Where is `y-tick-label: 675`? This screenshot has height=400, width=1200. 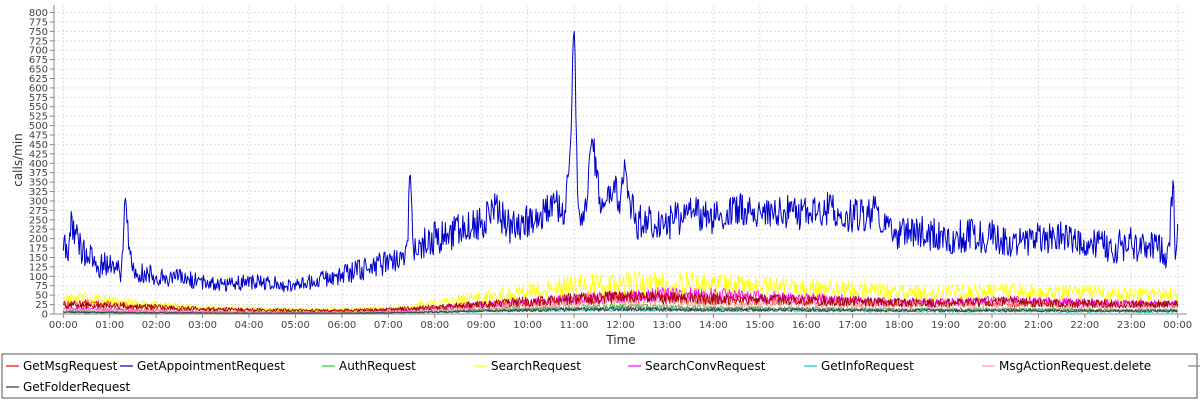
y-tick-label: 675 is located at coordinates (38, 60).